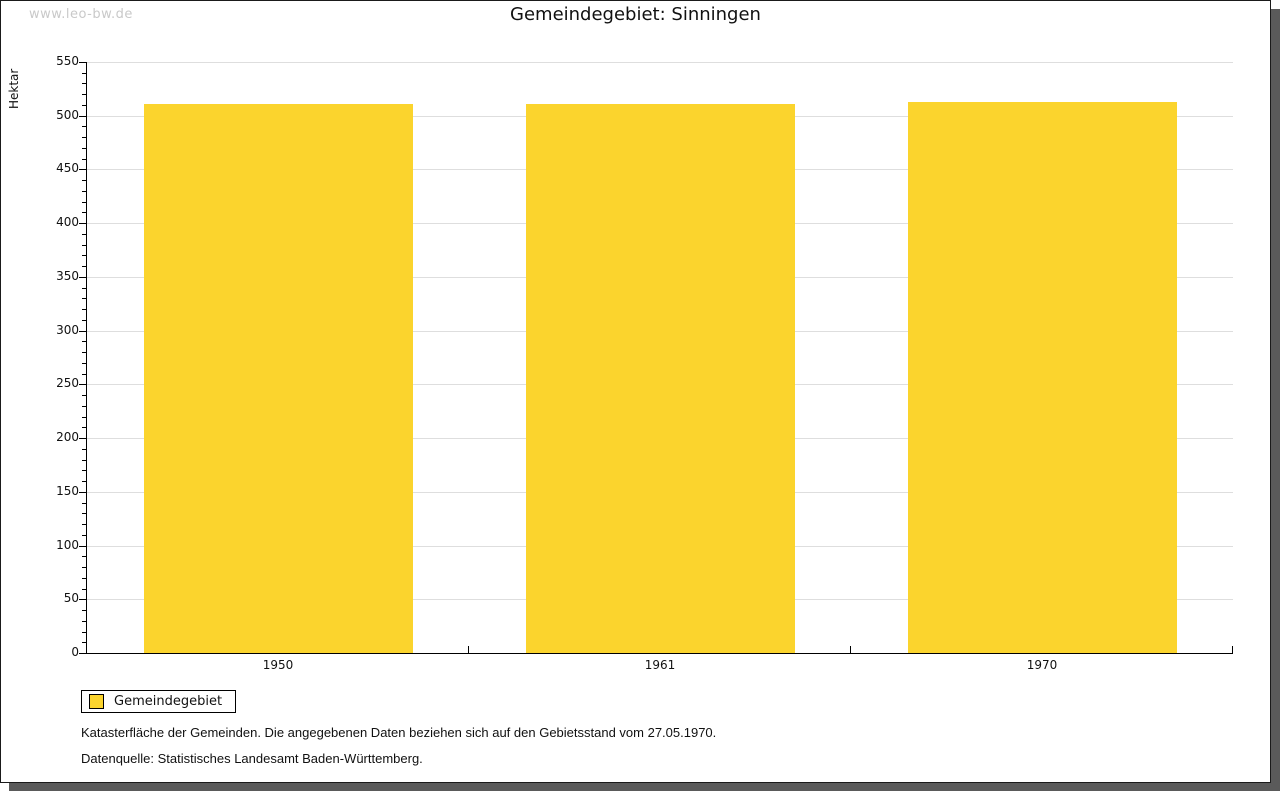 The width and height of the screenshot is (1280, 791). What do you see at coordinates (67, 114) in the screenshot?
I see `y-tick-label-500: 500` at bounding box center [67, 114].